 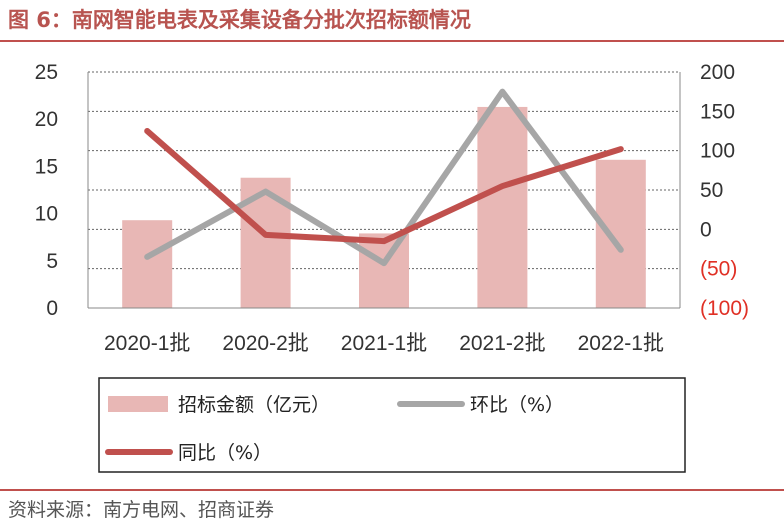 What do you see at coordinates (718, 269) in the screenshot?
I see `right-tick-label: (50)` at bounding box center [718, 269].